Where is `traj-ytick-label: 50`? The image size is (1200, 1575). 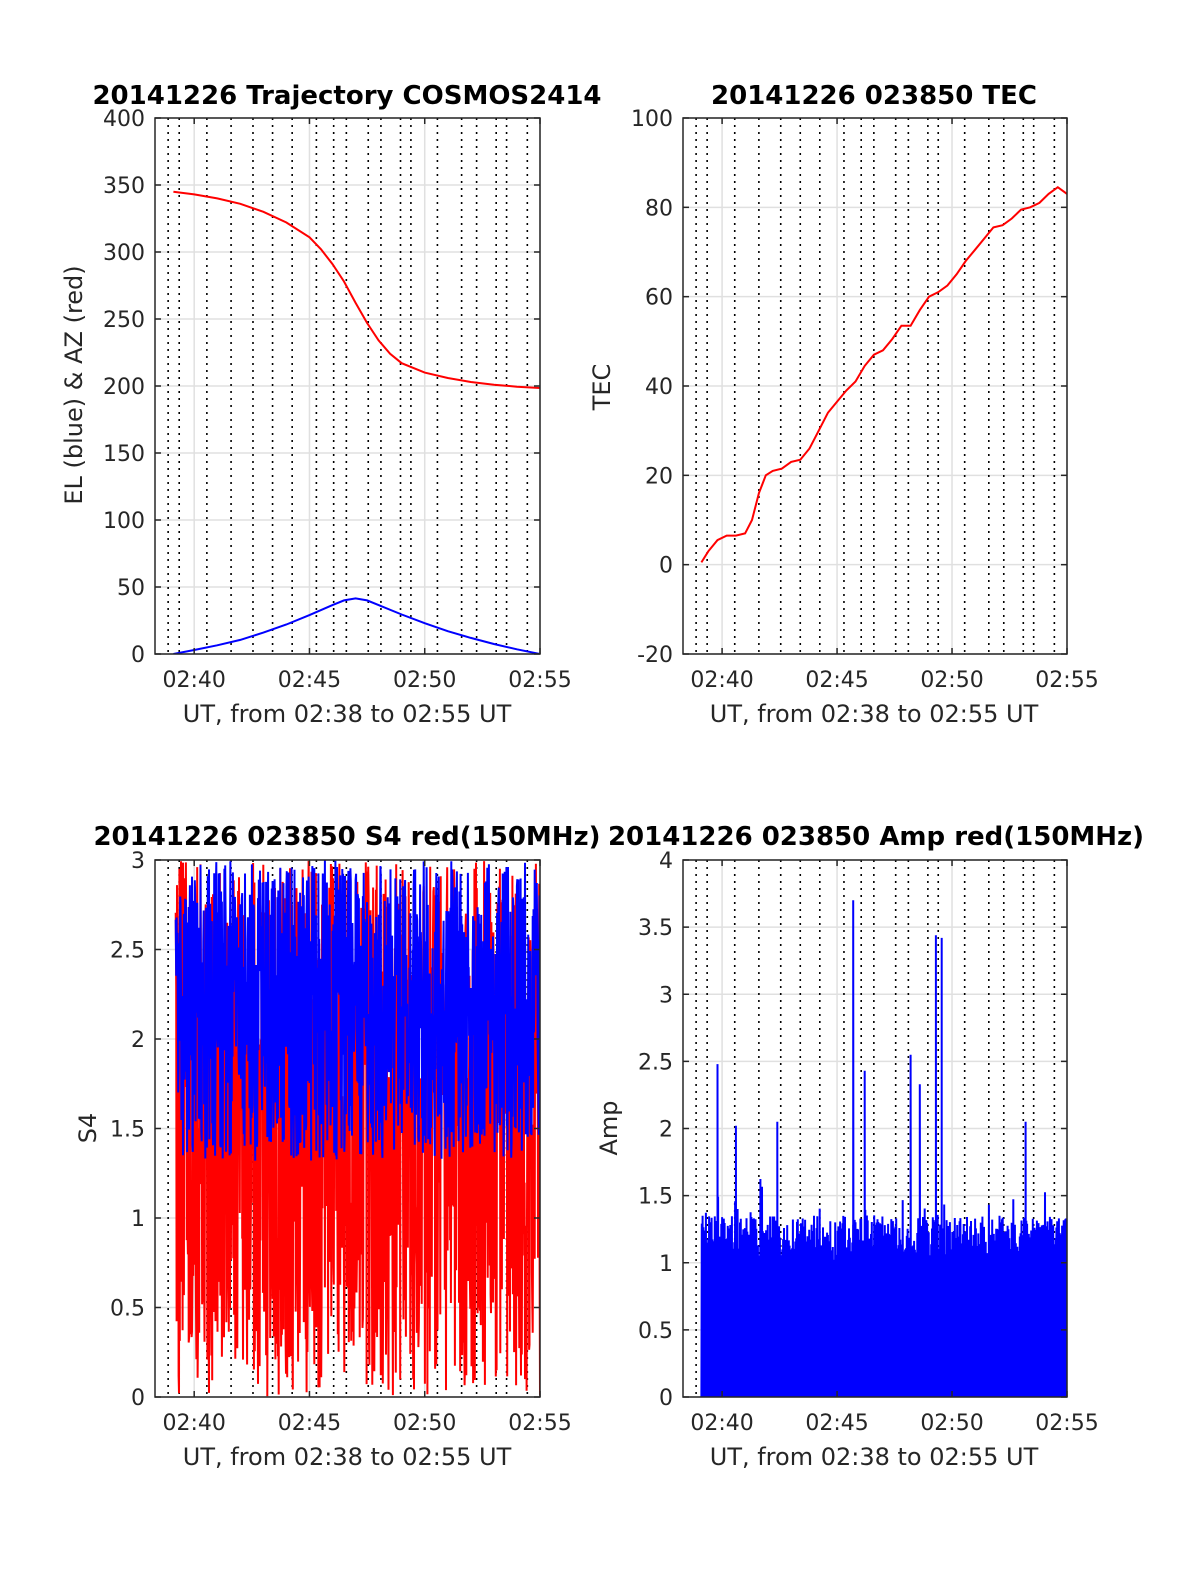 traj-ytick-label: 50 is located at coordinates (131, 588).